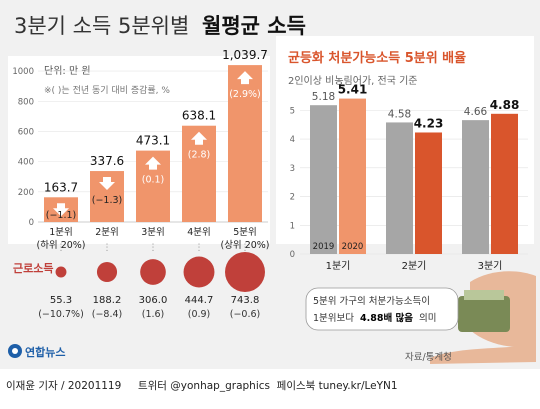 The width and height of the screenshot is (540, 409). Describe the element at coordinates (15, 351) in the screenshot. I see `logo-mark-inner` at that location.